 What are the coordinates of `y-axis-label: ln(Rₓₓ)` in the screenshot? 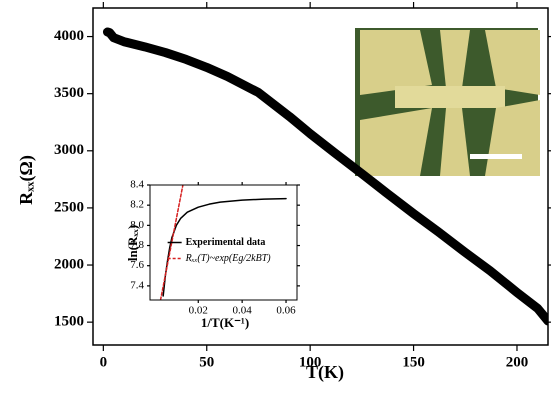 It's located at (132, 243).